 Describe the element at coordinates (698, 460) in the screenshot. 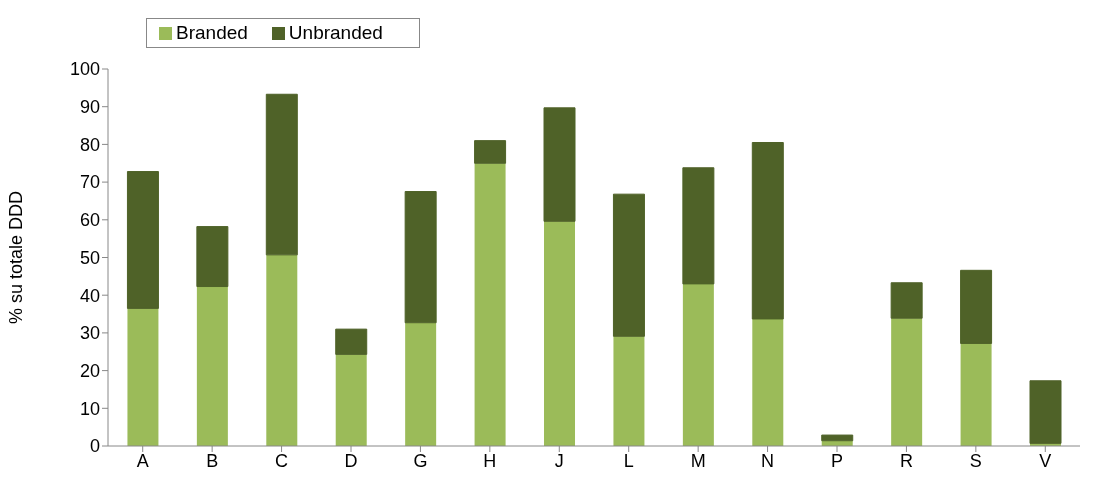

I see `x-tick-label: M` at that location.